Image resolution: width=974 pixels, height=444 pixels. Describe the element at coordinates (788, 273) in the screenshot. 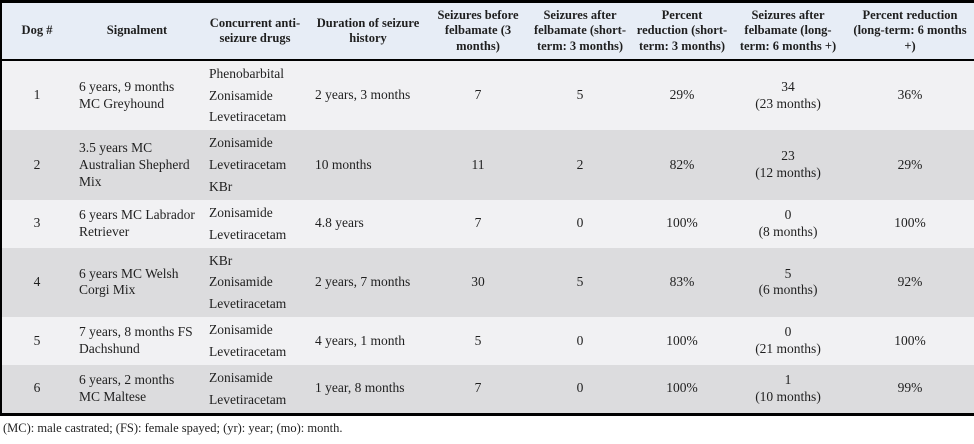

I see `seizure-count: 5` at that location.